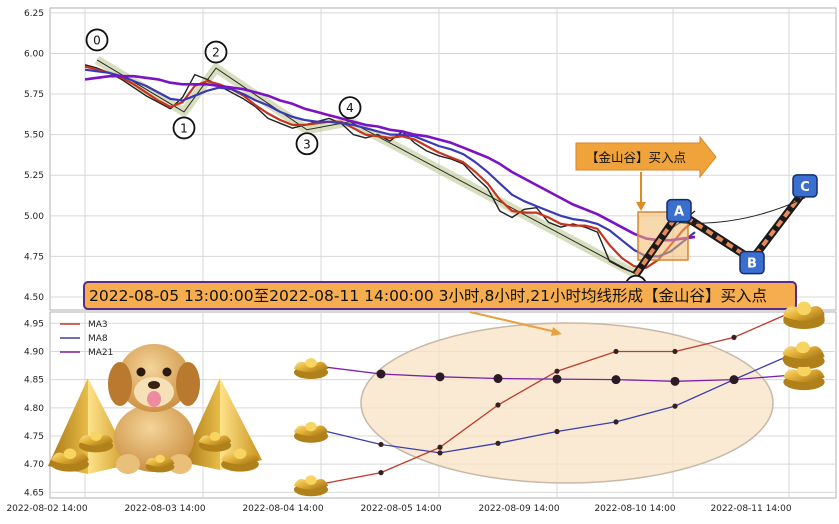 This screenshot has height=524, width=839. I want to click on buy-point-arrow: 【金山谷】买入点, so click(646, 173).